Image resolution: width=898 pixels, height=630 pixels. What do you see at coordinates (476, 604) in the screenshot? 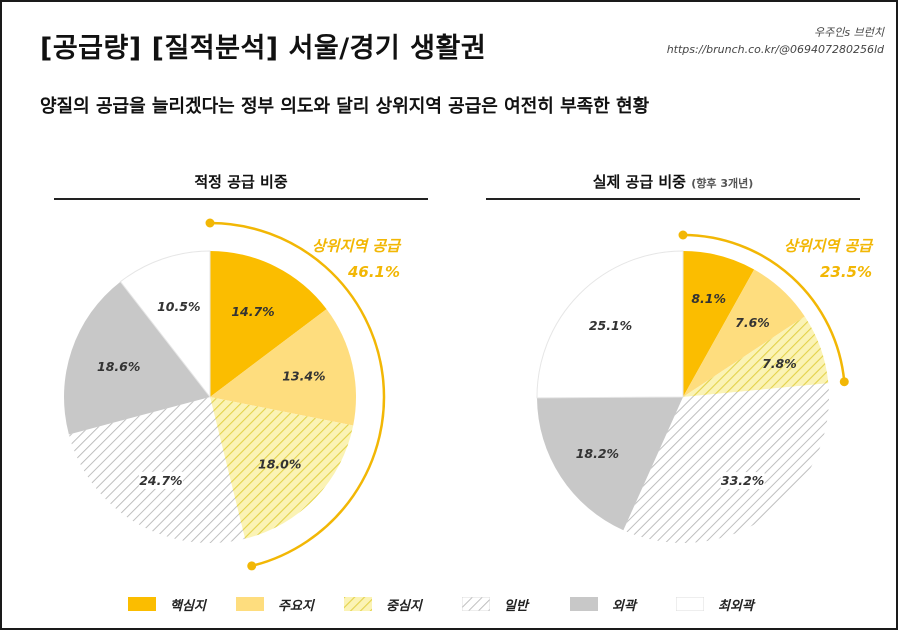
I see `legend-swatch-general` at bounding box center [476, 604].